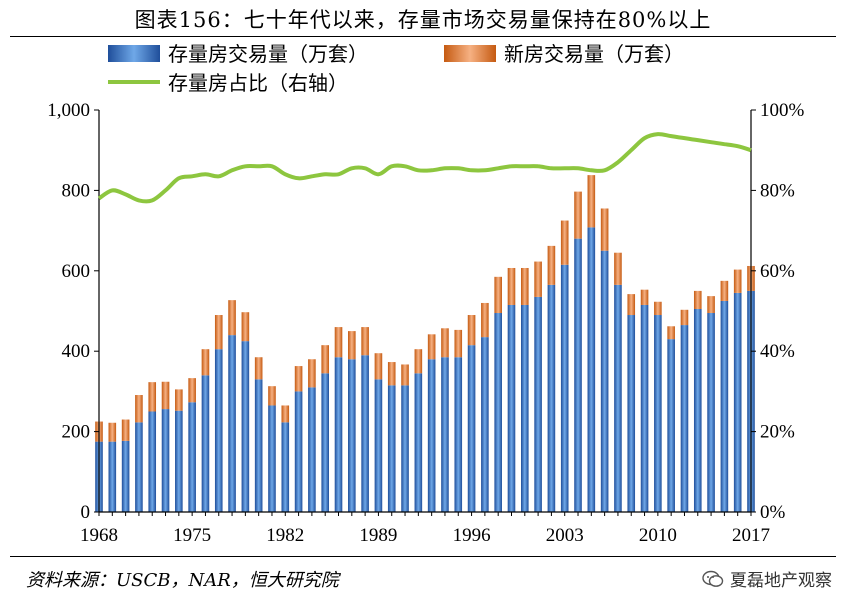  I want to click on legend-swatch-existing, so click(134, 53).